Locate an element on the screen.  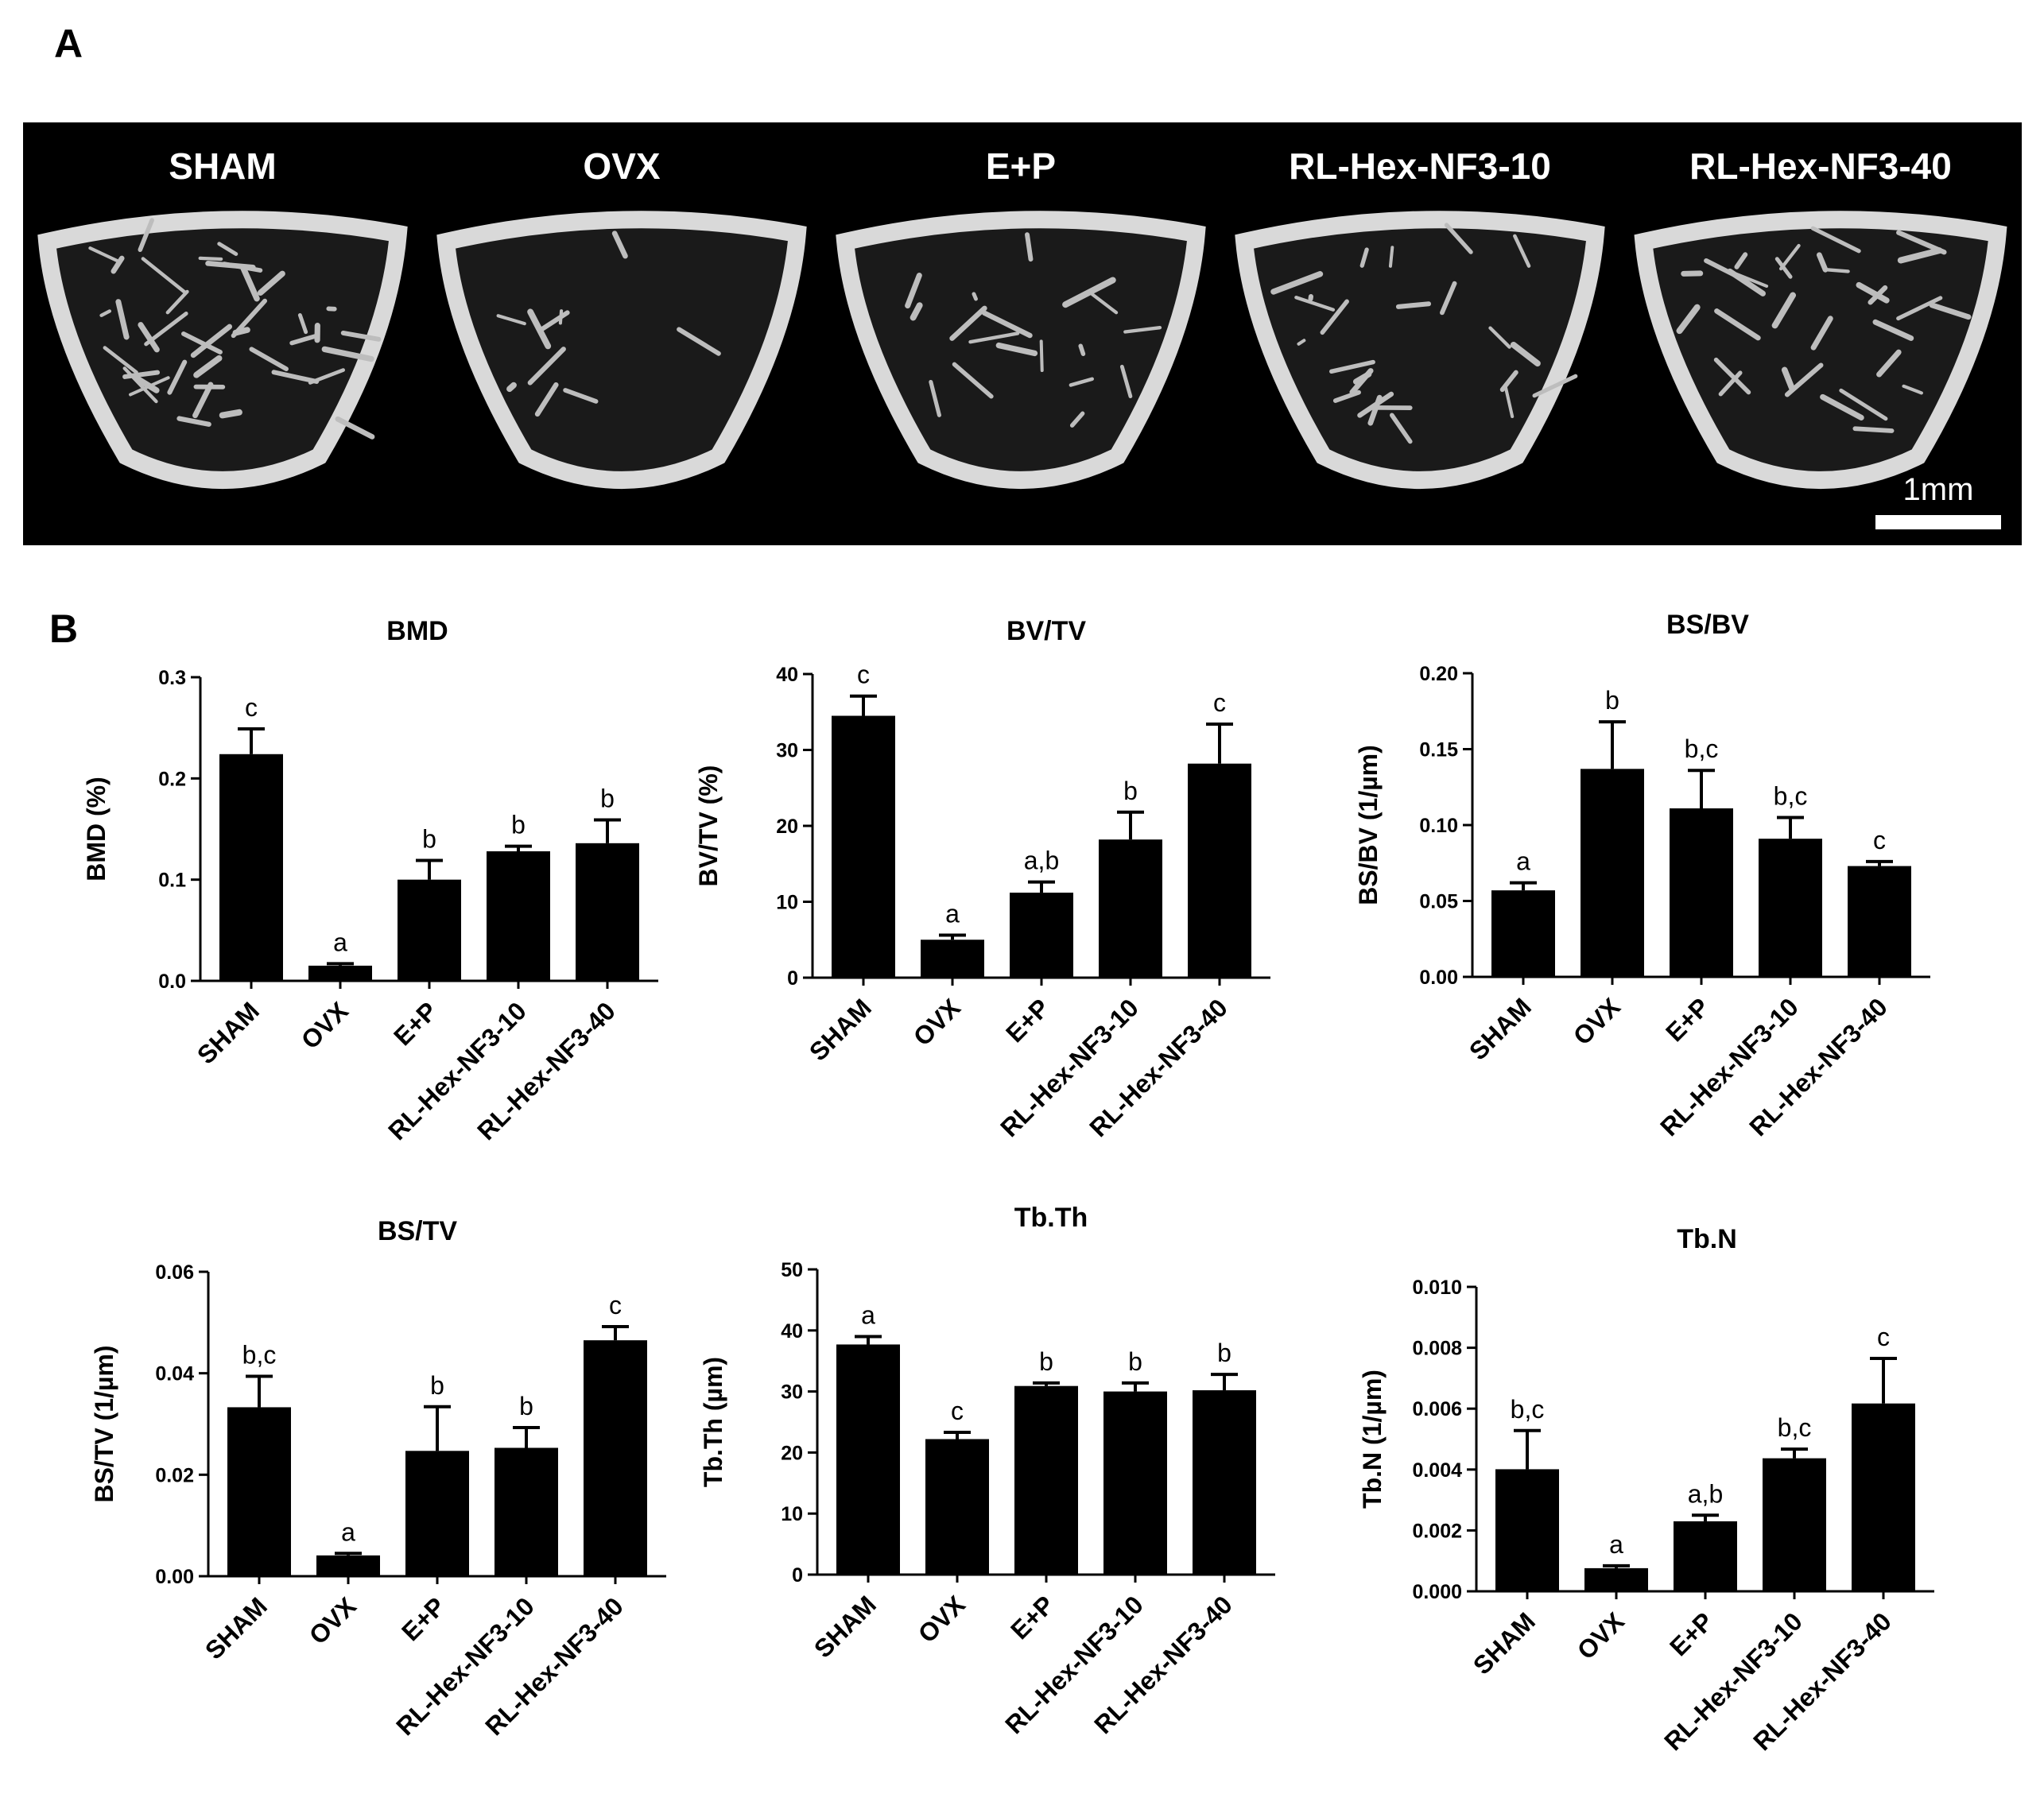
chart-title: Tb.N is located at coordinates (1707, 1239).